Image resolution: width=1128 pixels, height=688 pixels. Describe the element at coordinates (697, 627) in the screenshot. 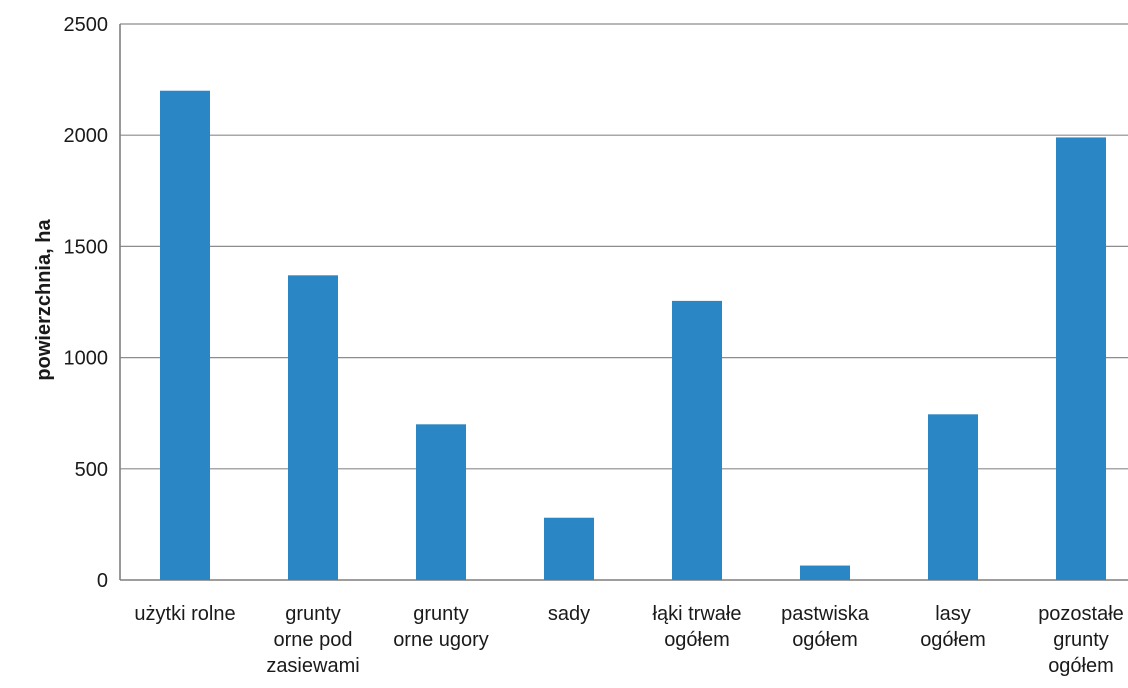

I see `category-label: łąki trwałe ogółem` at that location.